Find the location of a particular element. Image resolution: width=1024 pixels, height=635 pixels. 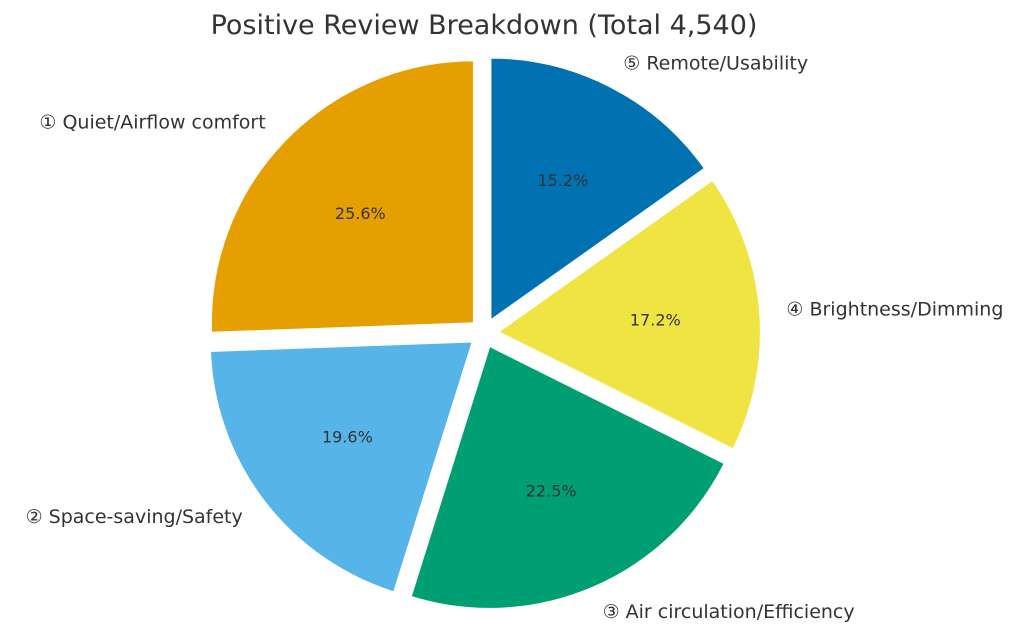

pct-label-1: 25.6% is located at coordinates (360, 213).